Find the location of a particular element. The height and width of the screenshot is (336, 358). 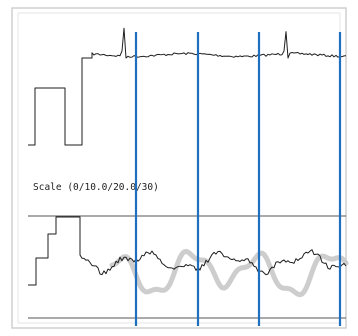

overlay-wave is located at coordinates (229, 273).